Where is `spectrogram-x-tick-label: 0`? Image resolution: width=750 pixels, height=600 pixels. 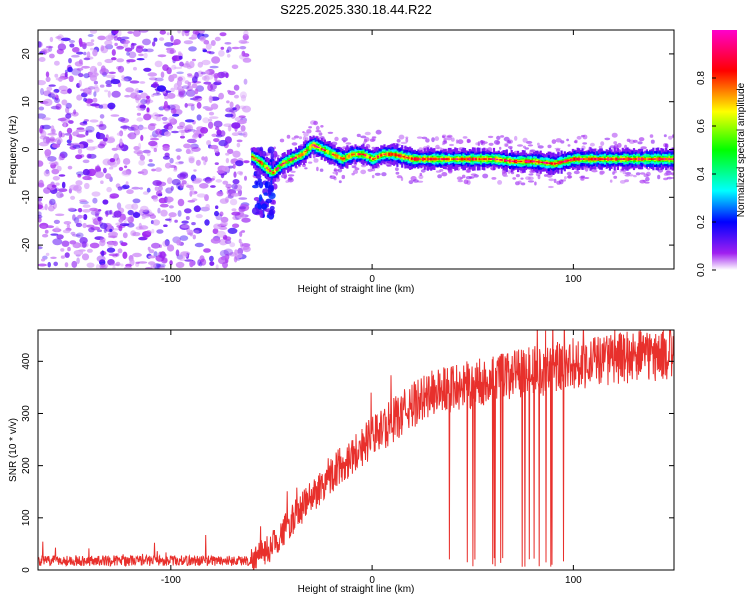 spectrogram-x-tick-label: 0 is located at coordinates (372, 279).